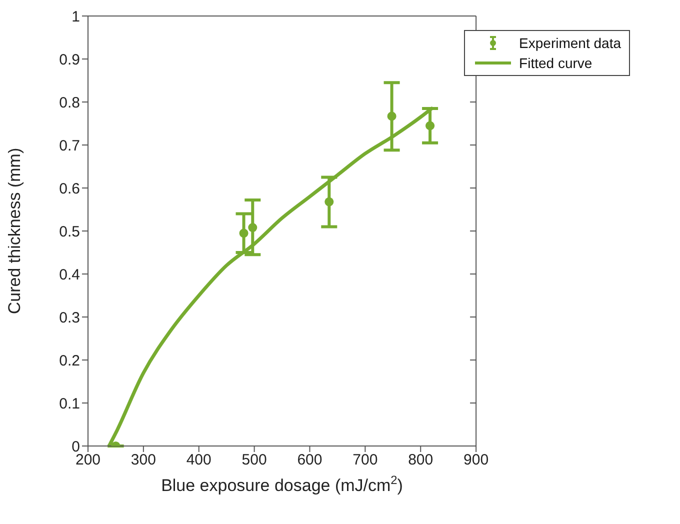 The image size is (680, 524). What do you see at coordinates (476, 460) in the screenshot?
I see `x-tick-label: 900` at bounding box center [476, 460].